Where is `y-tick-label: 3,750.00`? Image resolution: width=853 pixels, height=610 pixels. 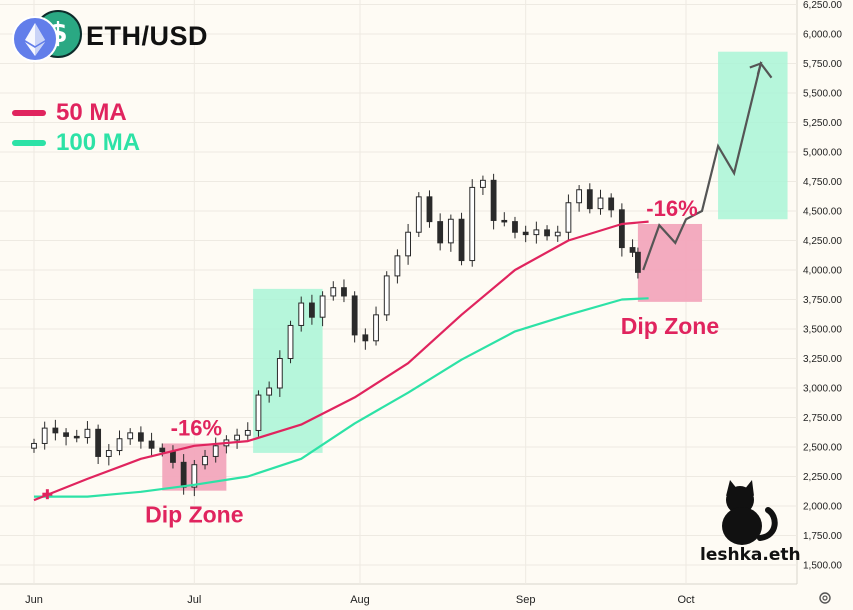
y-tick-label: 3,750.00 is located at coordinates (822, 300).